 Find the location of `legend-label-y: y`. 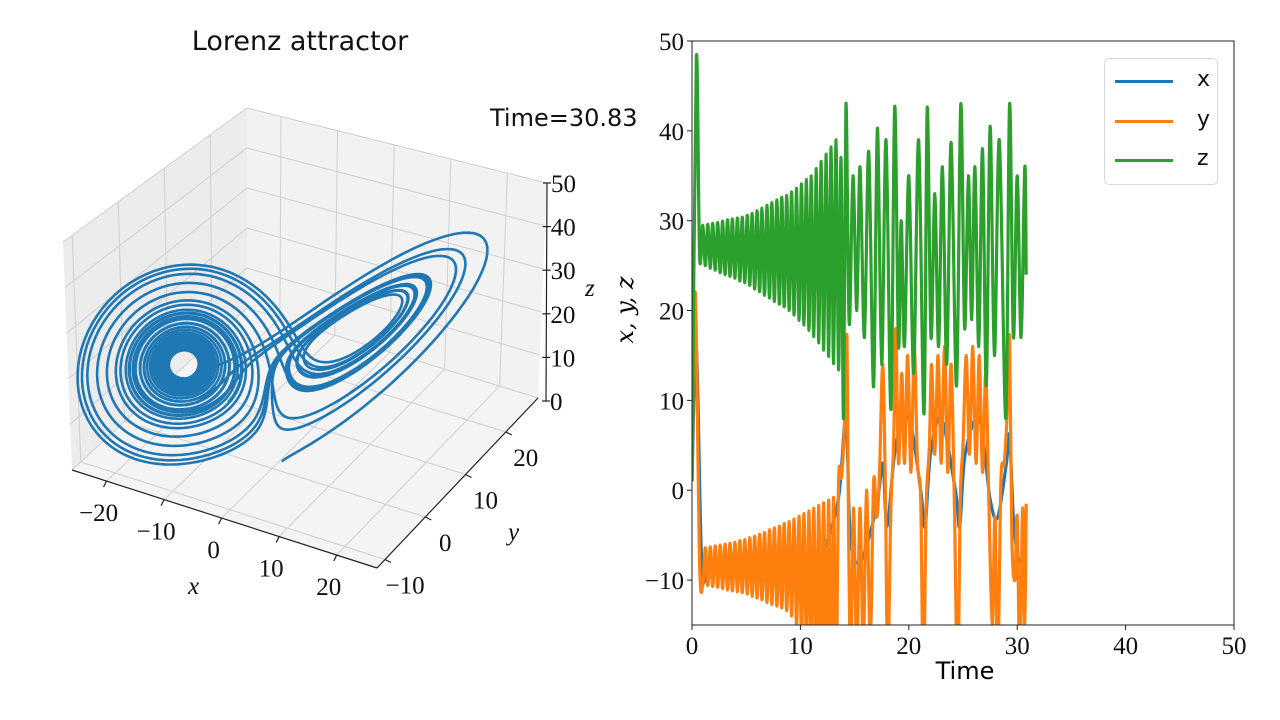

legend-label-y: y is located at coordinates (1204, 119).